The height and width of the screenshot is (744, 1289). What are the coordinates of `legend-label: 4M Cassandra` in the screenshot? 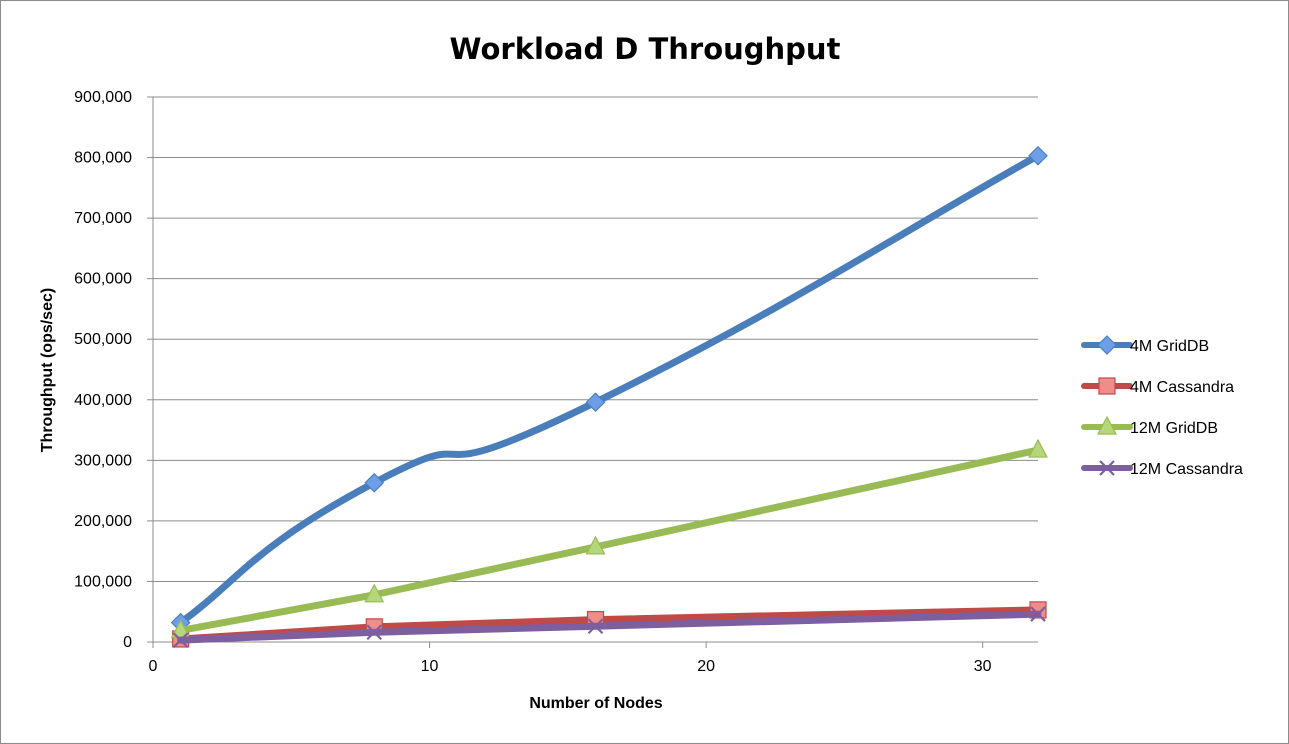 It's located at (1182, 387).